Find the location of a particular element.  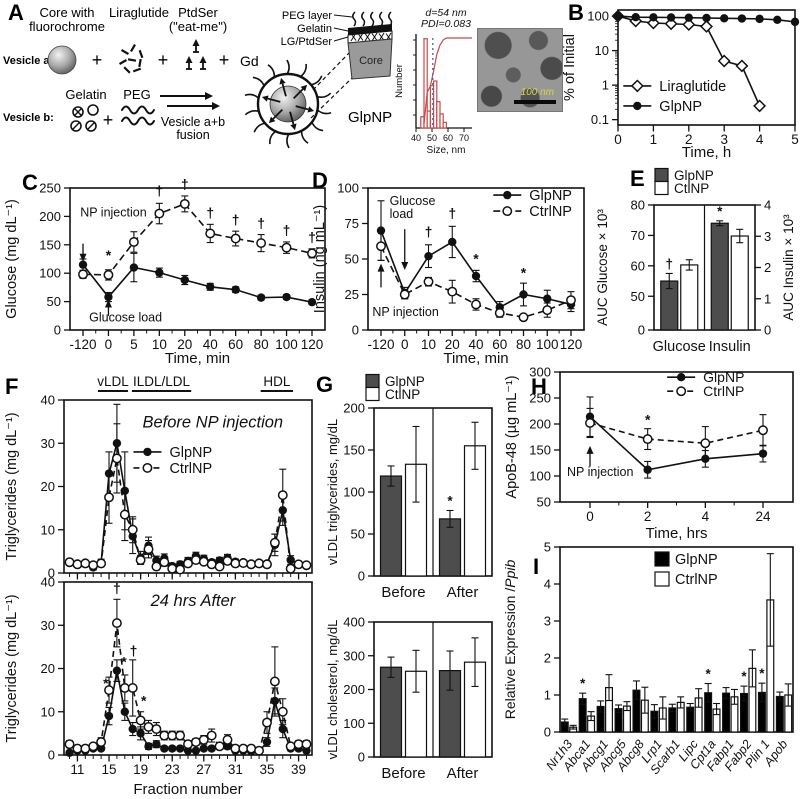

panel-a-label: A is located at coordinates (16, 12).